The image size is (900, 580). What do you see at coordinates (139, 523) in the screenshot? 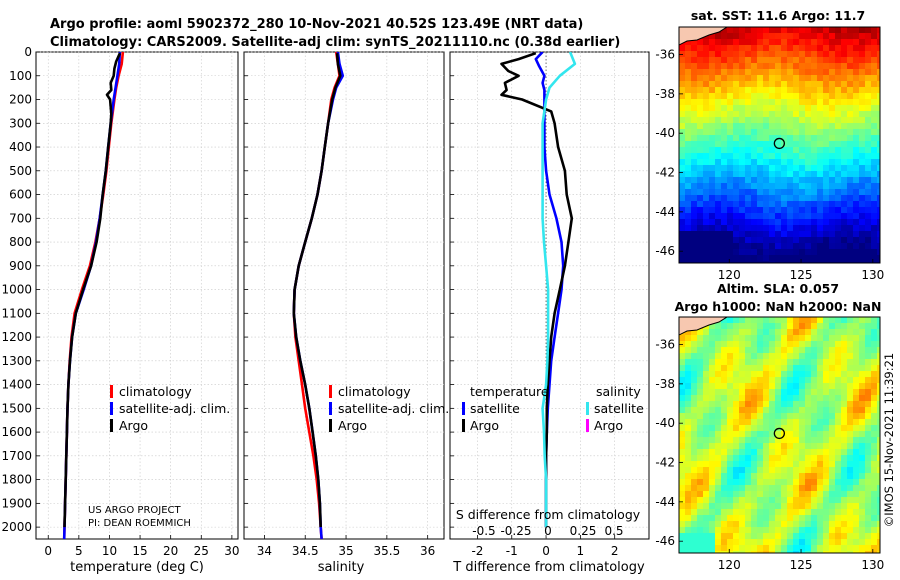
I see `credits-line2: PI: DEAN ROEMMICH` at bounding box center [139, 523].